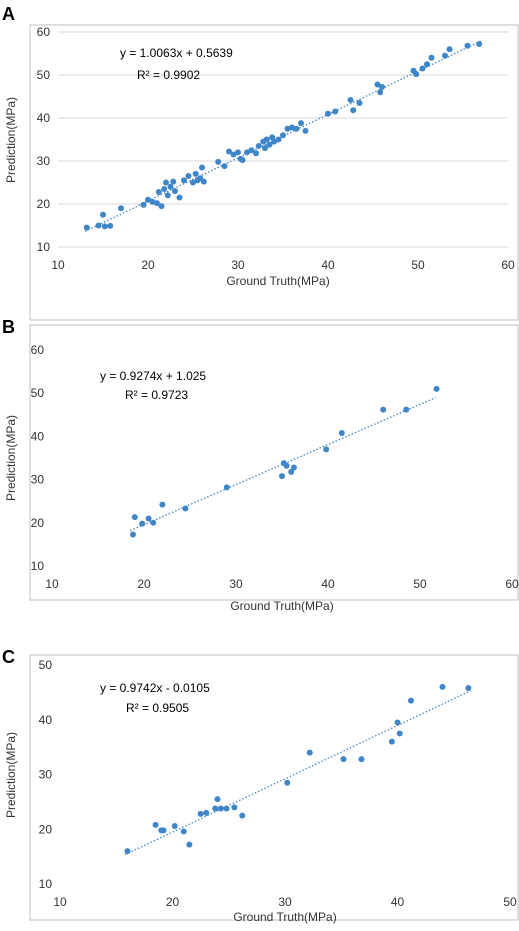 The height and width of the screenshot is (931, 519). Describe the element at coordinates (153, 376) in the screenshot. I see `trendline-equation: y = 0.9274x + 1.025` at that location.